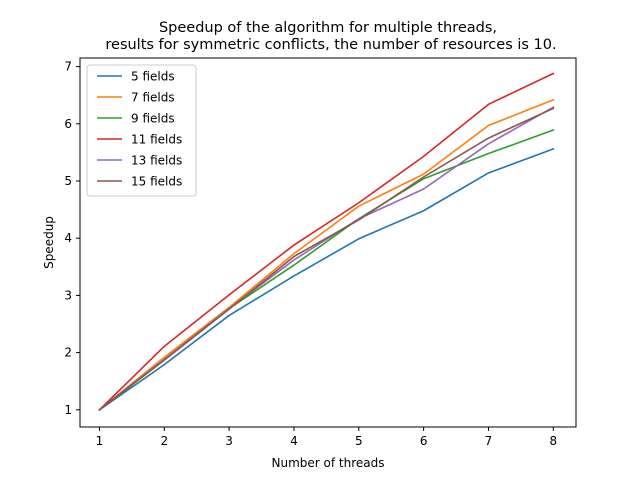  I want to click on legend-label: 7 fields, so click(153, 98).